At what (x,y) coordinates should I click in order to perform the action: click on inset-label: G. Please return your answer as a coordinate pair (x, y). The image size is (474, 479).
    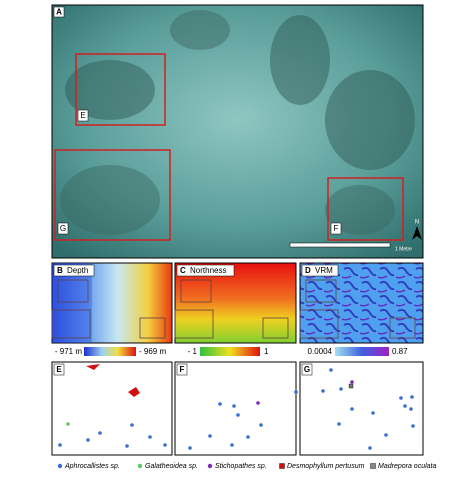
    Looking at the image, I should click on (63, 228).